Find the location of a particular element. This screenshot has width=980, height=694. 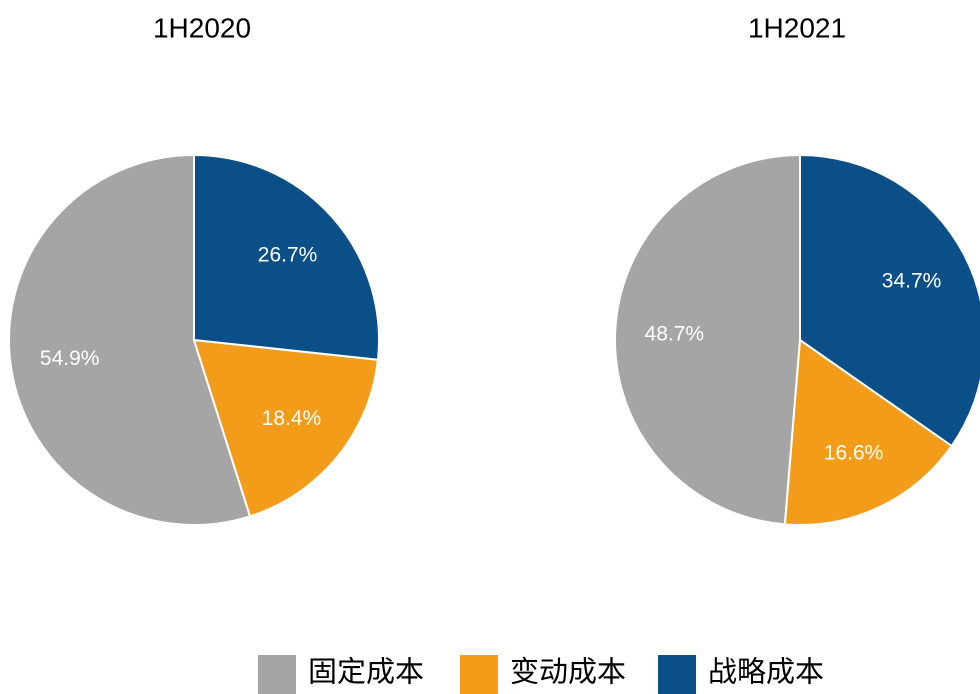

legend-label: 变动成本 is located at coordinates (568, 672).